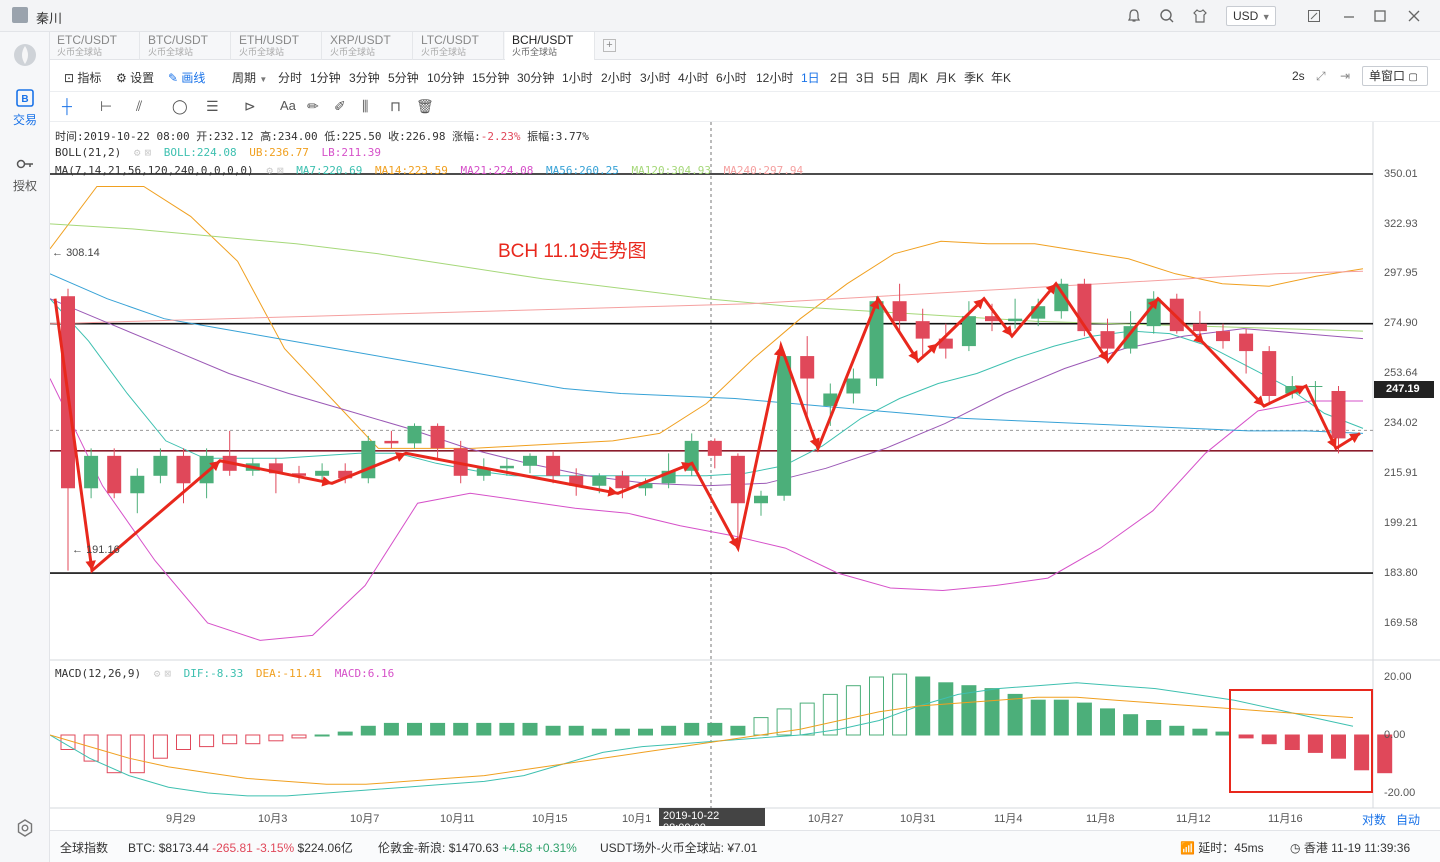 This screenshot has height=862, width=1440. What do you see at coordinates (446, 78) in the screenshot?
I see `period-item: 10分钟` at bounding box center [446, 78].